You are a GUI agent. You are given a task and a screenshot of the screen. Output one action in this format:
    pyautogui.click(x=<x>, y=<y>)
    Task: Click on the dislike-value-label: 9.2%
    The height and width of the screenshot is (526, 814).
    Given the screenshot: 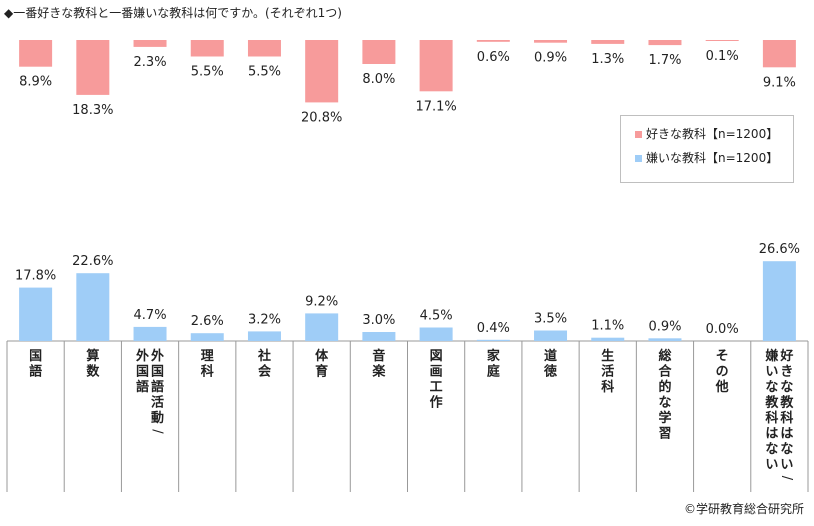 What is the action you would take?
    pyautogui.click(x=321, y=301)
    